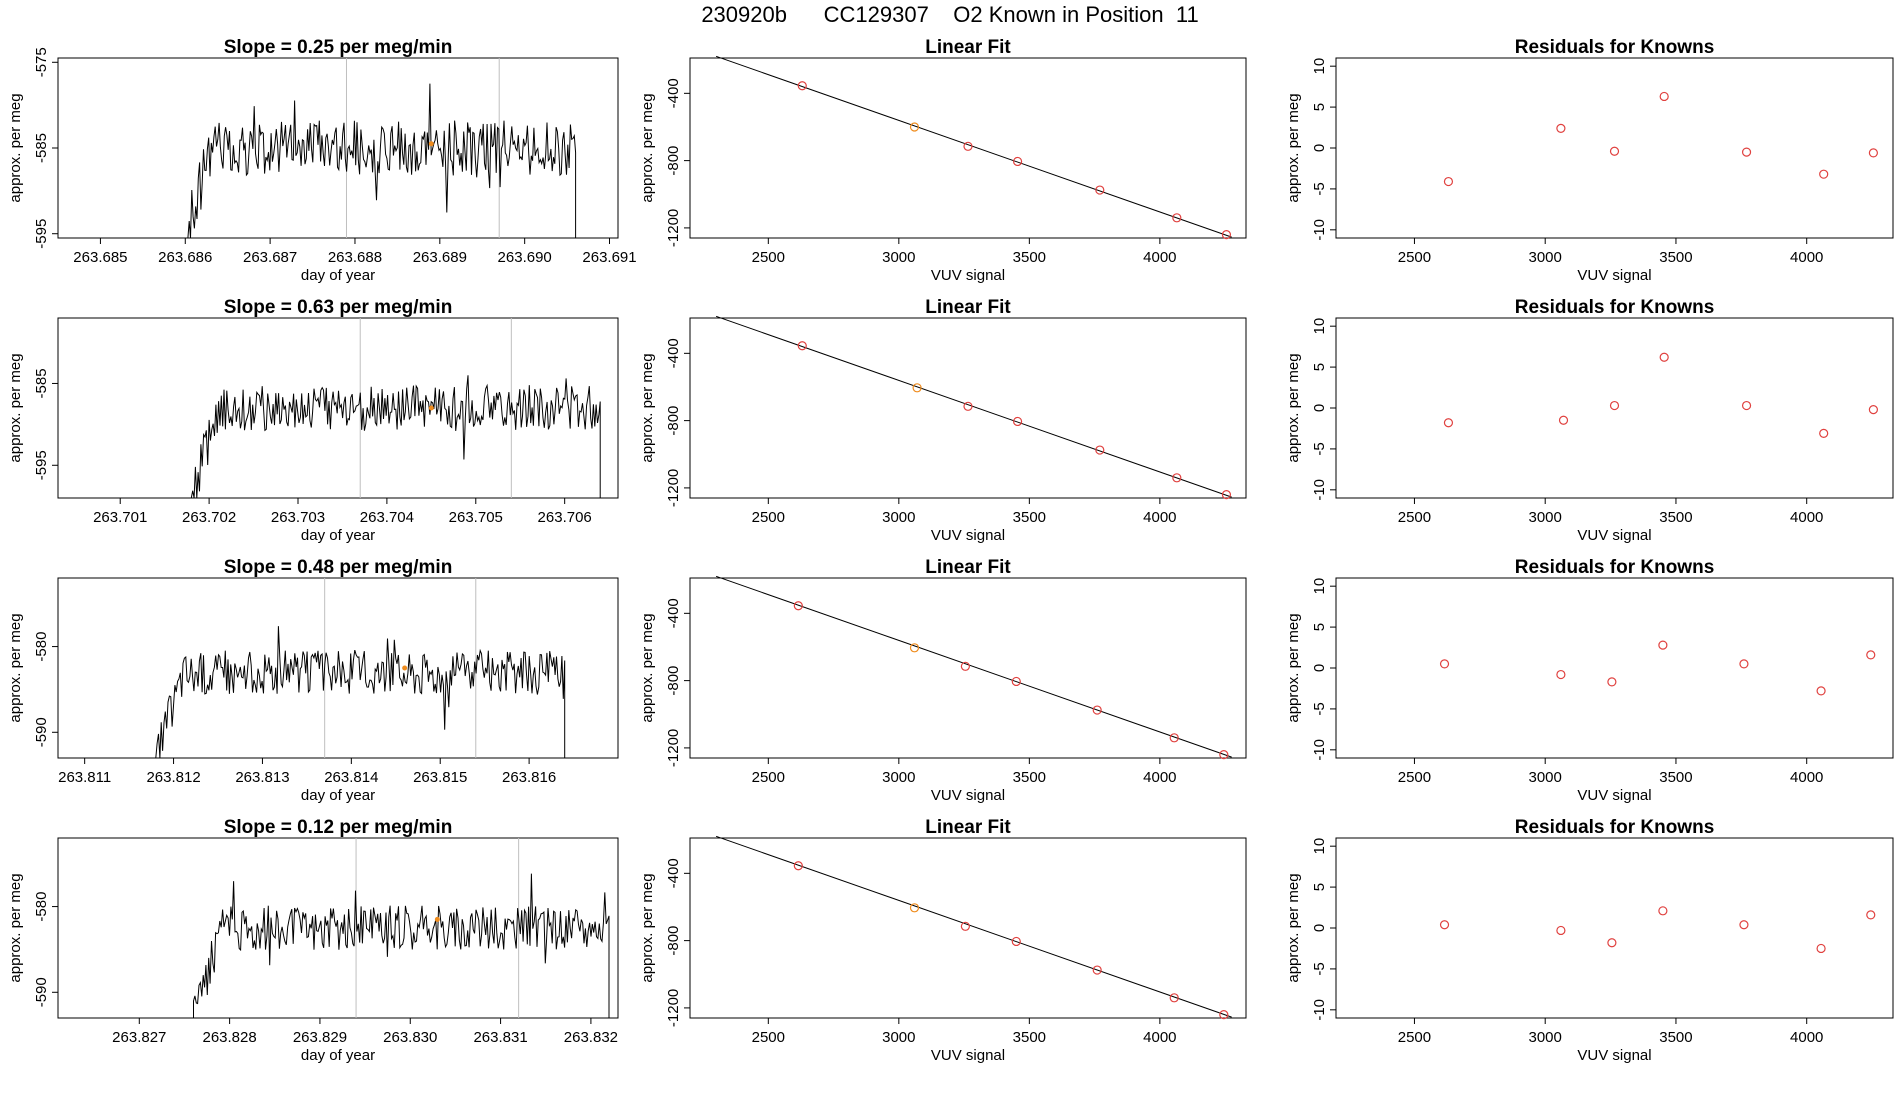  What do you see at coordinates (476, 517) in the screenshot?
I see `timeseries-r2-xtick-label-4: 263.705` at bounding box center [476, 517].